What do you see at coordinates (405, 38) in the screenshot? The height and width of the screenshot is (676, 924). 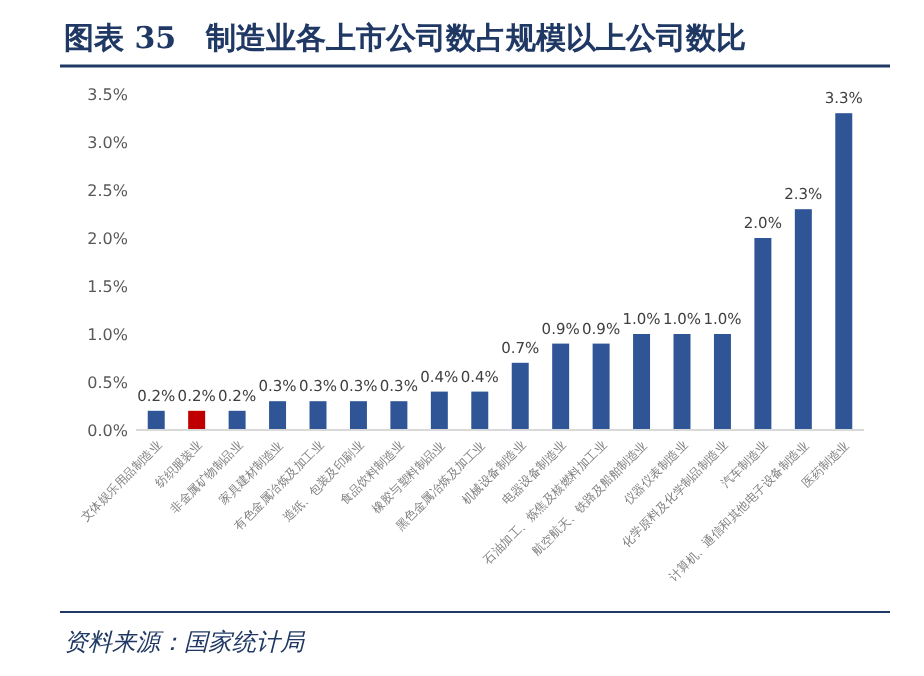 I see `chart-title: 图表 35 制造业各上市公司数占规模以上公司数比` at bounding box center [405, 38].